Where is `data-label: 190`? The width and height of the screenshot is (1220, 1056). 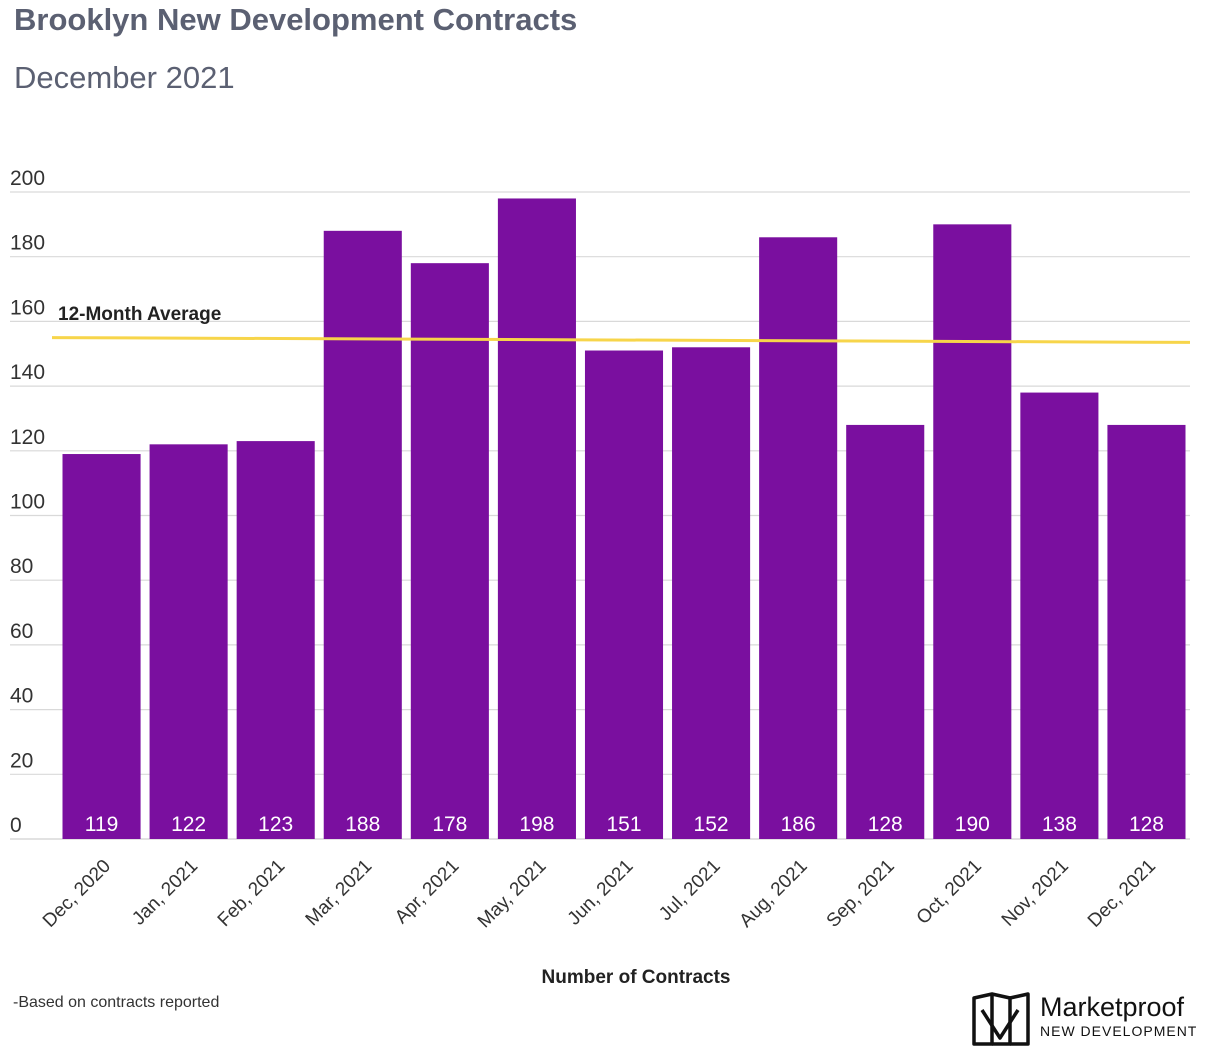
data-label: 190 is located at coordinates (972, 824).